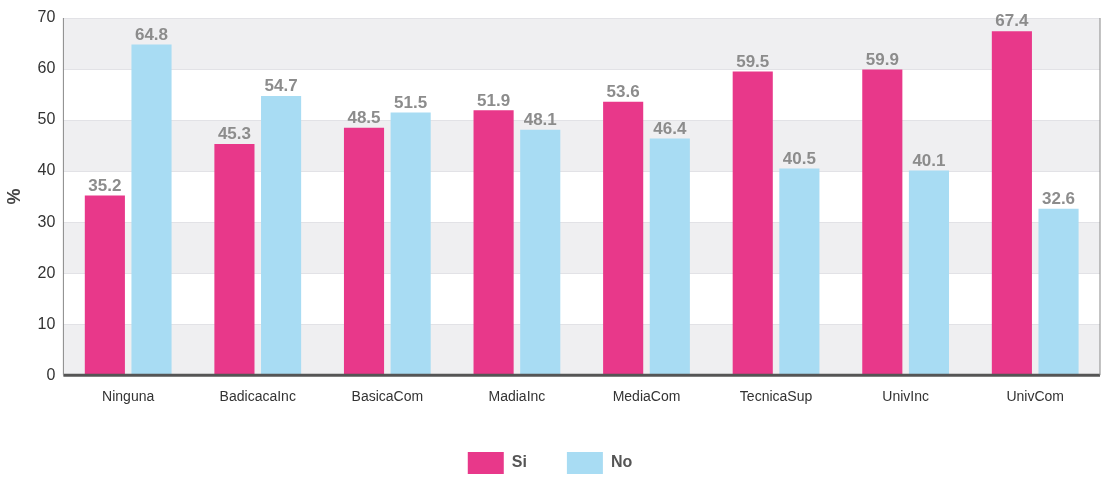  Describe the element at coordinates (46, 323) in the screenshot. I see `y-tick-label: 10` at that location.